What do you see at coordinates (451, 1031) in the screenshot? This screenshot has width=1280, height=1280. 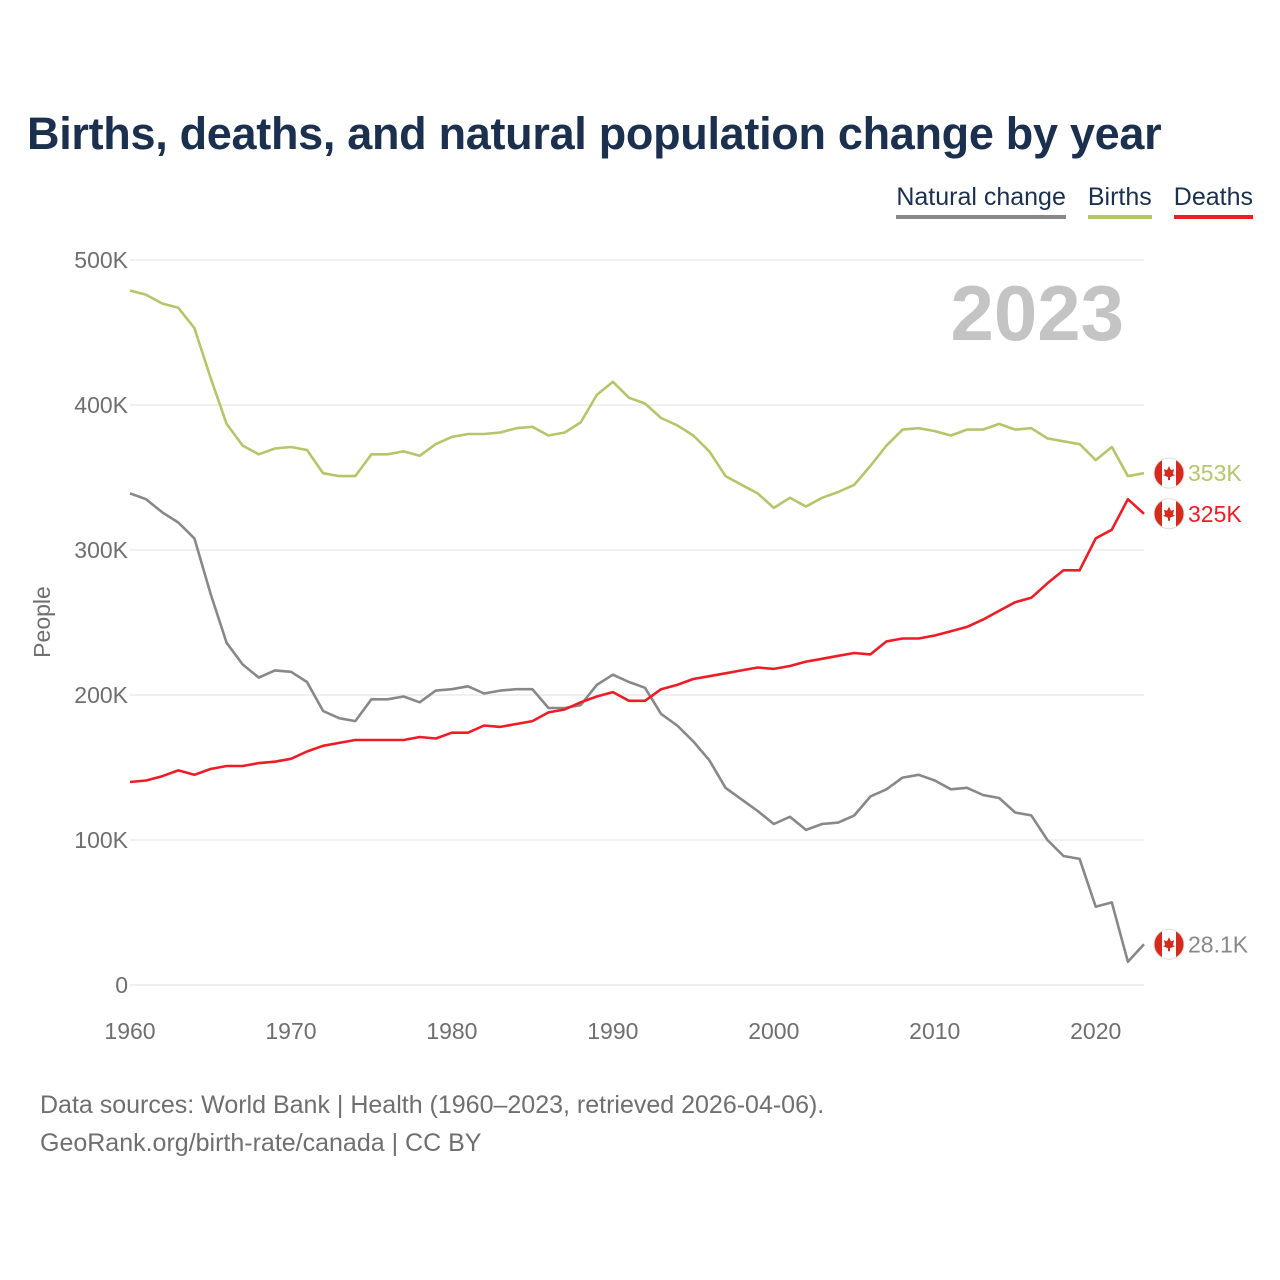 I see `x-tick-label: 1980` at bounding box center [451, 1031].